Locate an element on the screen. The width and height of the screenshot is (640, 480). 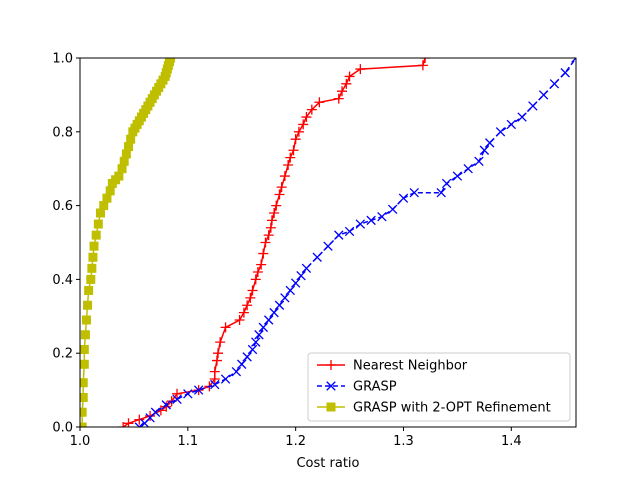
legend-marker-grasp is located at coordinates (331, 386).